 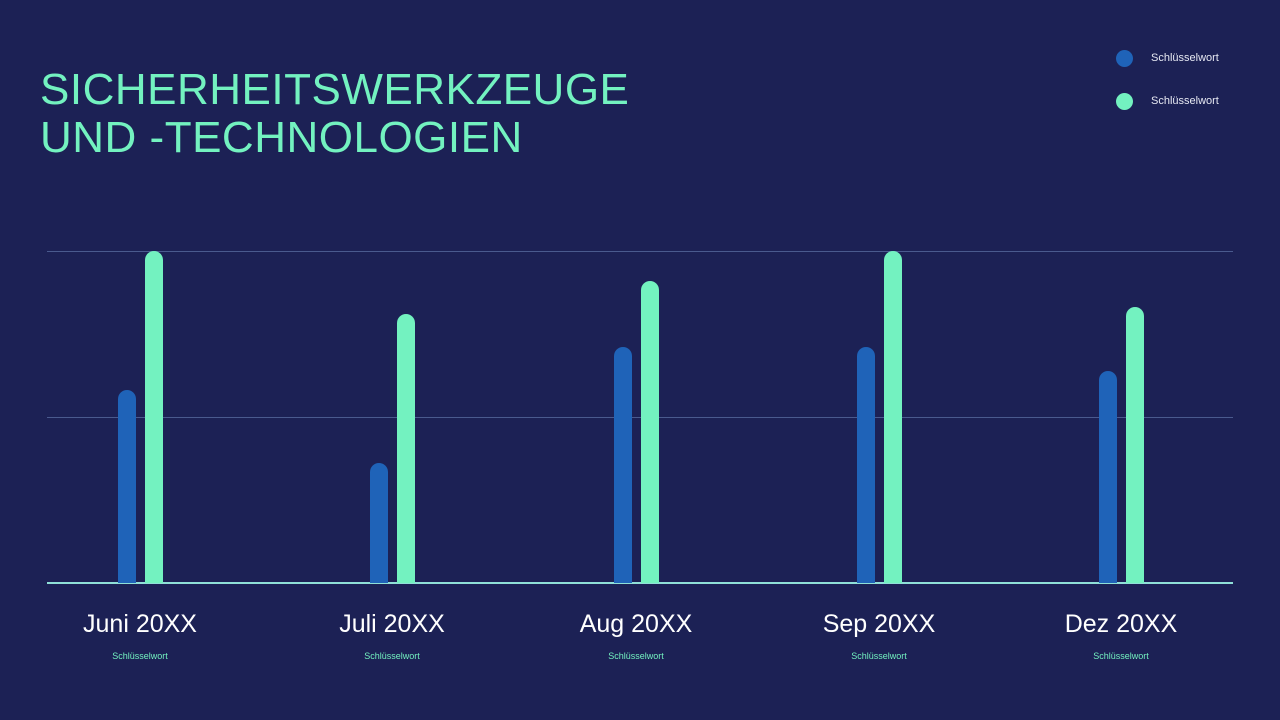 I want to click on title-line-1: SICHERHEITSWERKZEUGE, so click(x=335, y=89).